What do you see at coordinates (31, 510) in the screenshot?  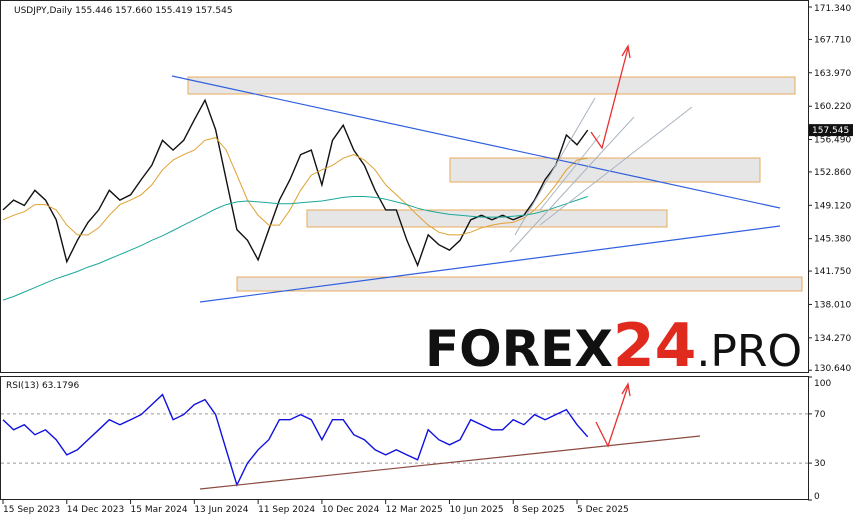 I see `x-tick-label: 15 Sep 2023` at bounding box center [31, 510].